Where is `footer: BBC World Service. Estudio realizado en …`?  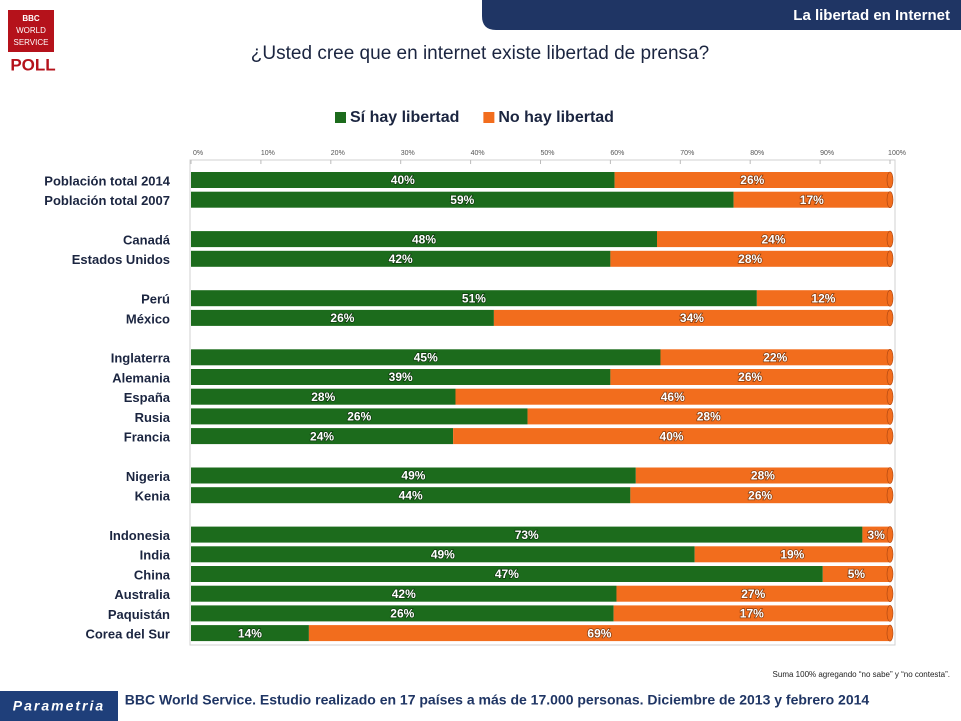
footer: BBC World Service. Estudio realizado en … is located at coordinates (497, 700).